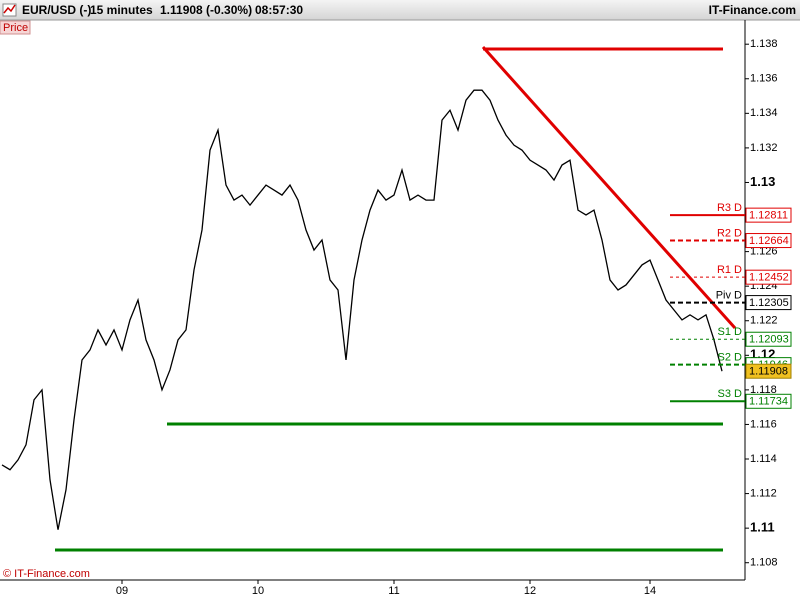  Describe the element at coordinates (730, 332) in the screenshot. I see `pivot-label: S1 D` at that location.